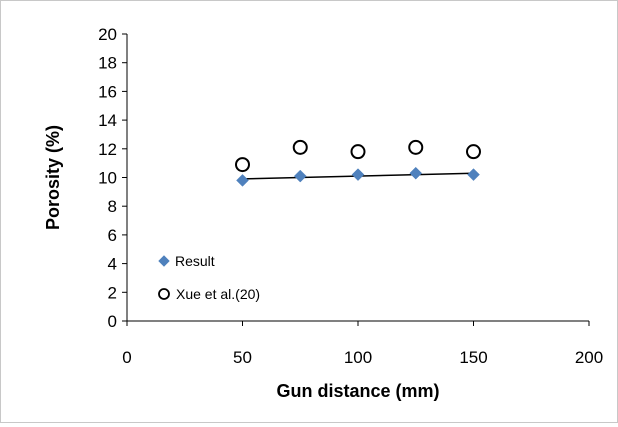  I want to click on x-tick-label: 150, so click(473, 357).